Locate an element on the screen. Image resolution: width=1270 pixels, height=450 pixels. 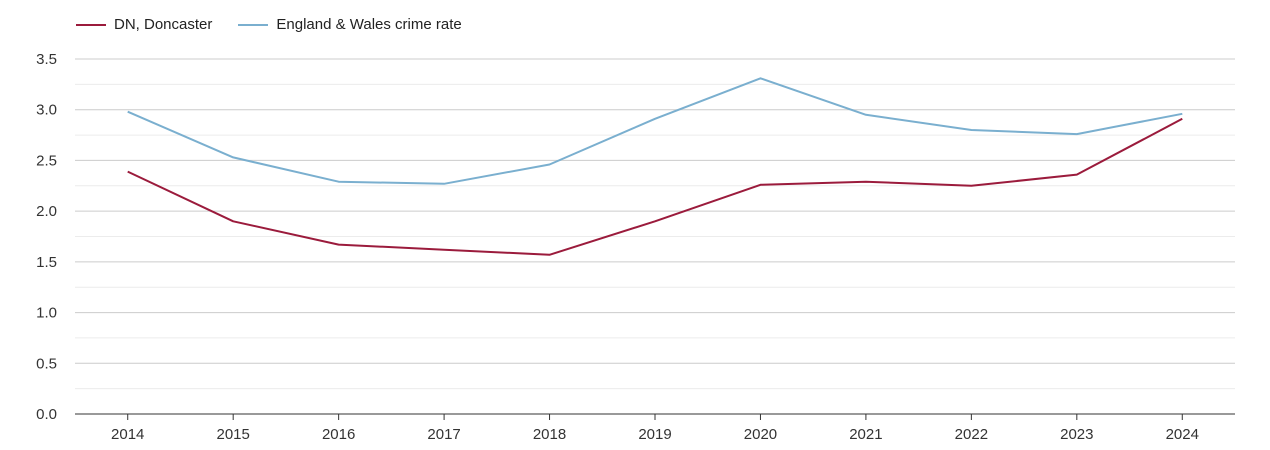
x-tick-label: 2021 is located at coordinates (865, 434).